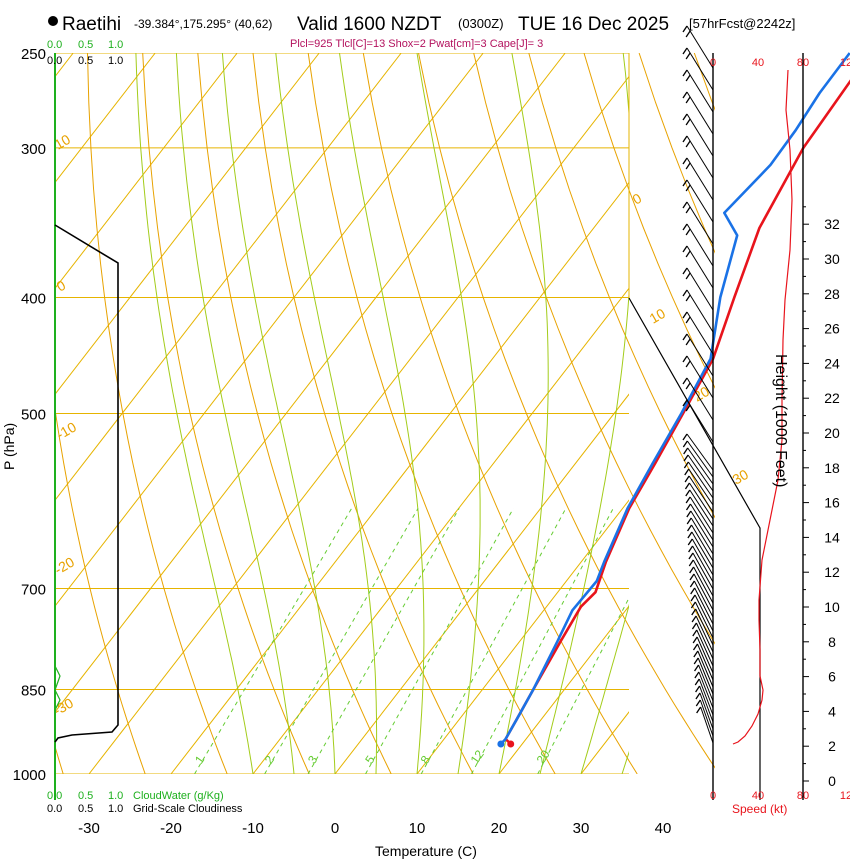 The width and height of the screenshot is (850, 860). I want to click on wind-speed-ticks-bottom: 0 40 80 12, so click(780, 796).